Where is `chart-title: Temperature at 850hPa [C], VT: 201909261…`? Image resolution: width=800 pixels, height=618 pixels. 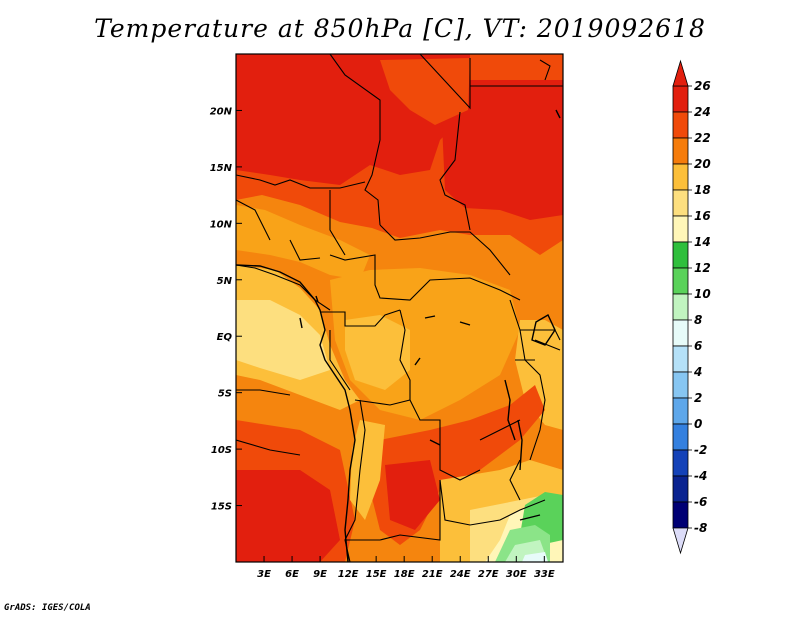 chart-title: Temperature at 850hPa [C], VT: 201909261… is located at coordinates (400, 28).